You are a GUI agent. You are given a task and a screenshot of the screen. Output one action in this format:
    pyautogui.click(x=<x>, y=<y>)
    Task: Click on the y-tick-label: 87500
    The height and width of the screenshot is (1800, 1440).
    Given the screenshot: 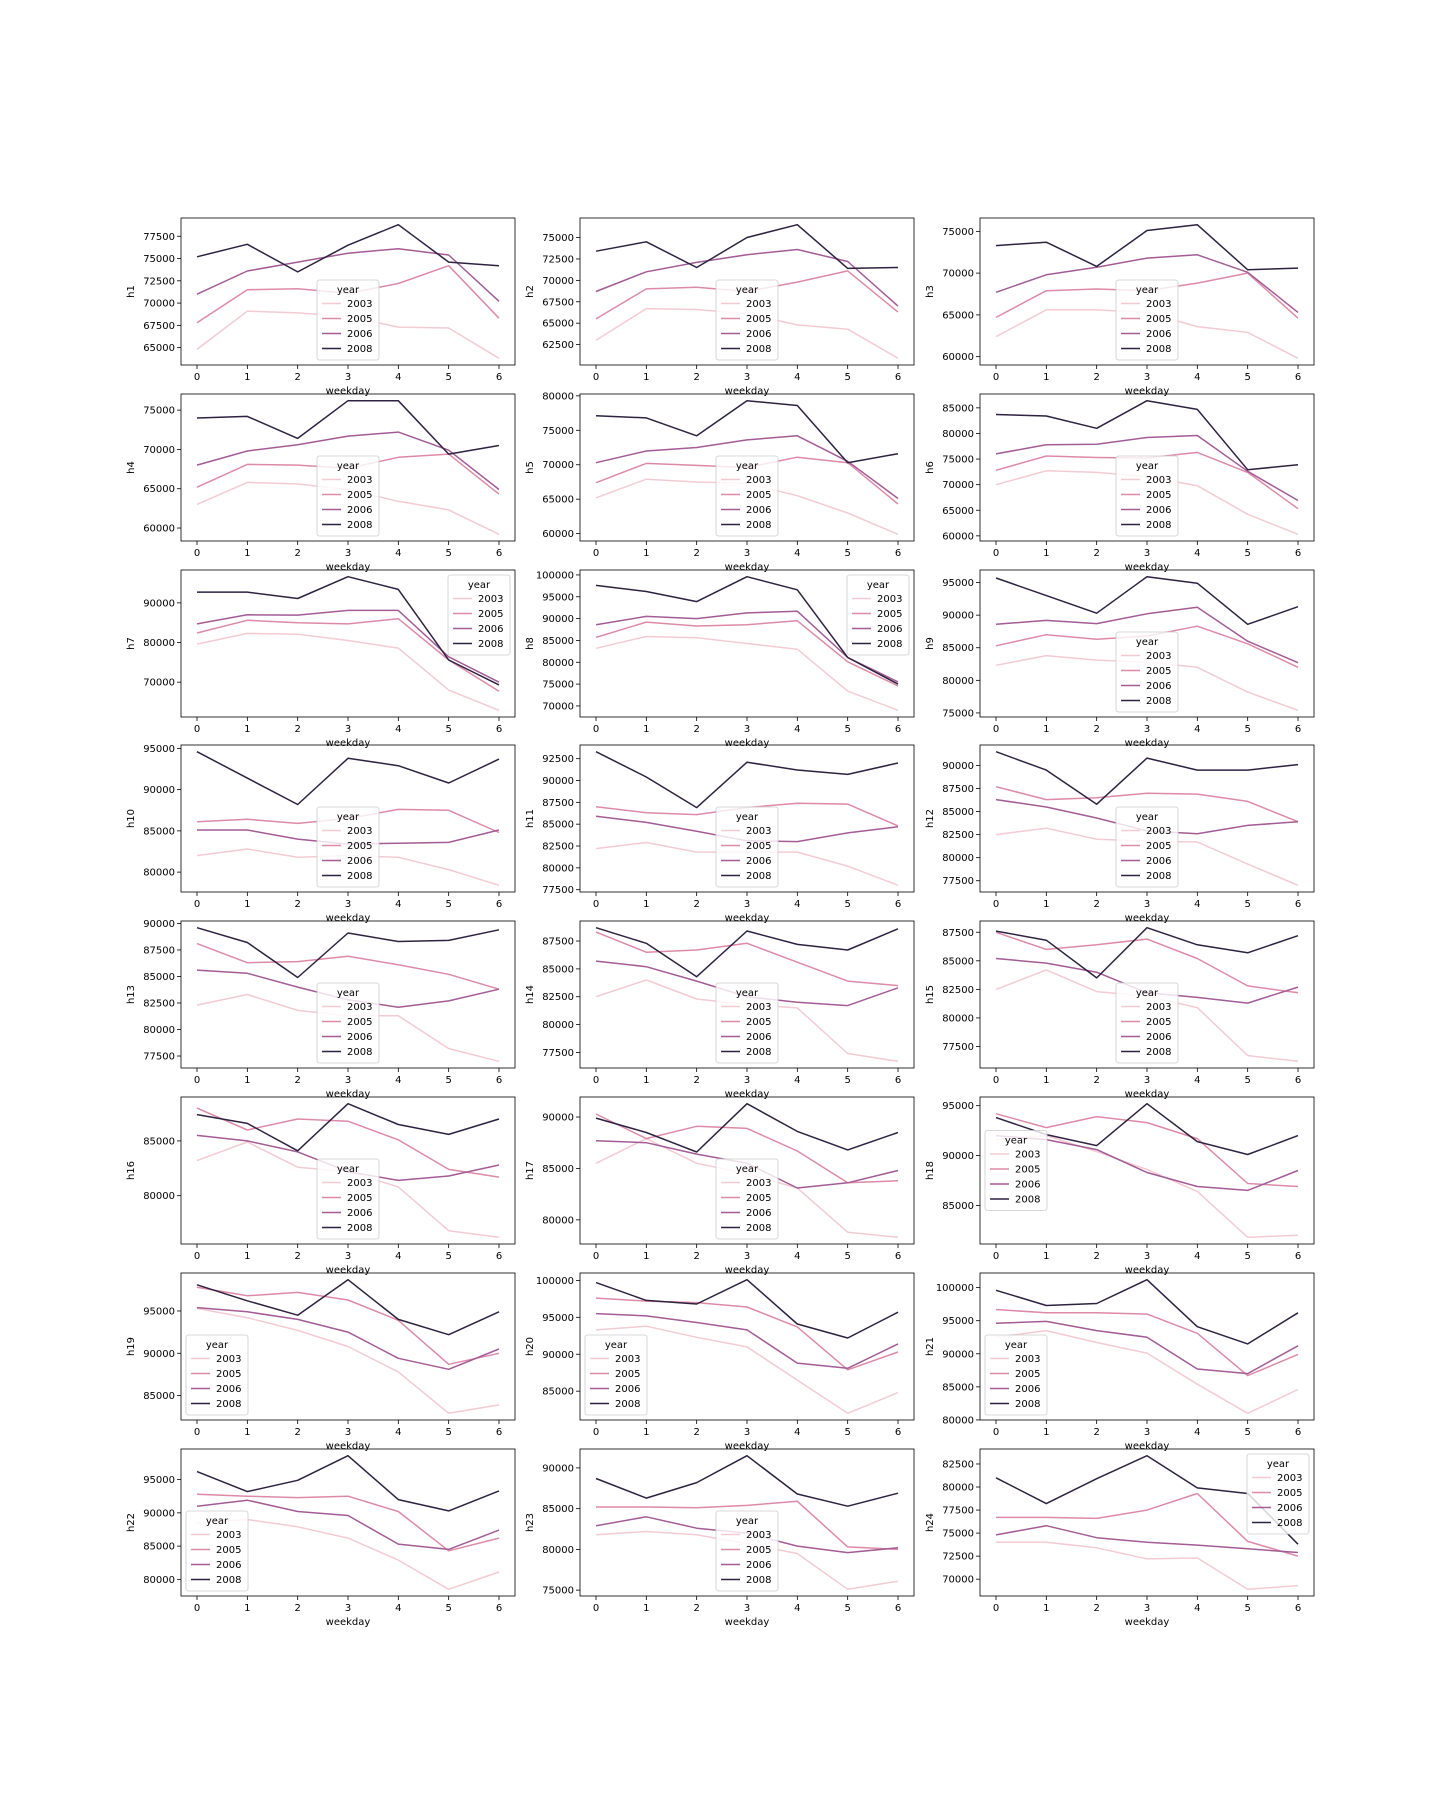 What is the action you would take?
    pyautogui.click(x=958, y=789)
    